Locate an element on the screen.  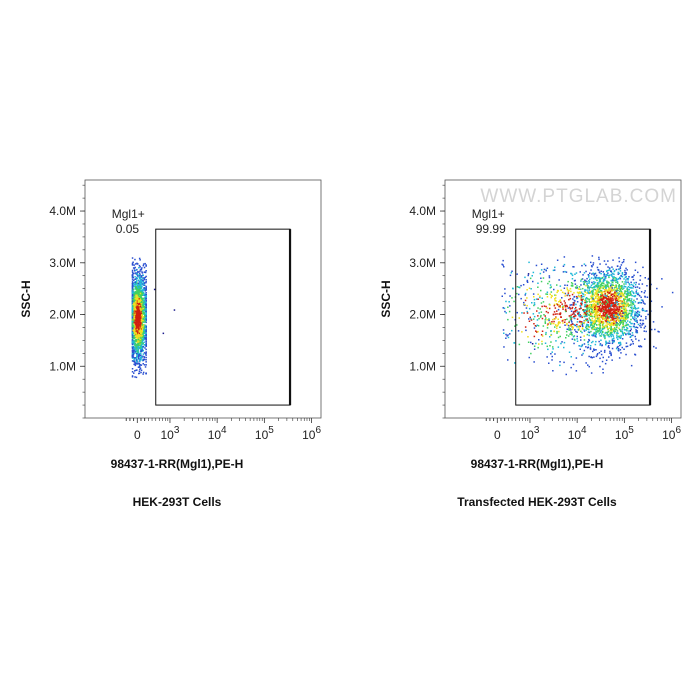
x-tick-exp: 4 is located at coordinates (224, 430).